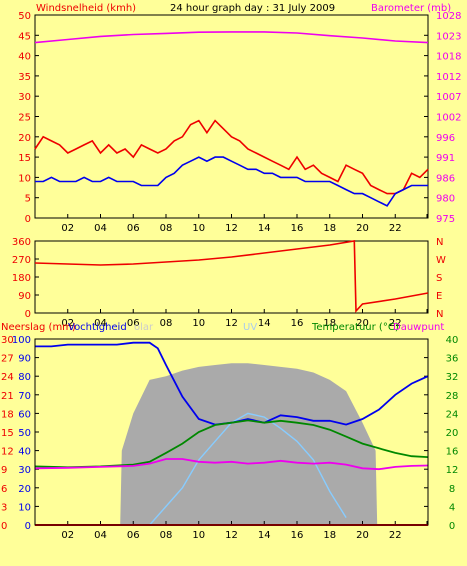 The height and width of the screenshot is (566, 467). I want to click on compass-label: E, so click(439, 296).